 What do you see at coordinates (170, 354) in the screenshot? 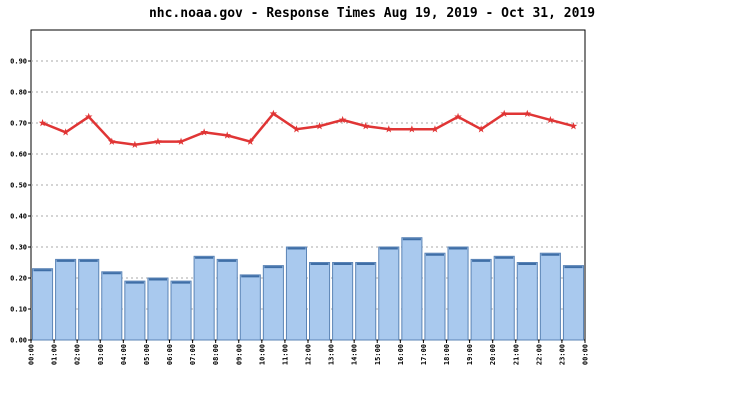
I see `x-tick-label: 06:00` at bounding box center [170, 354].